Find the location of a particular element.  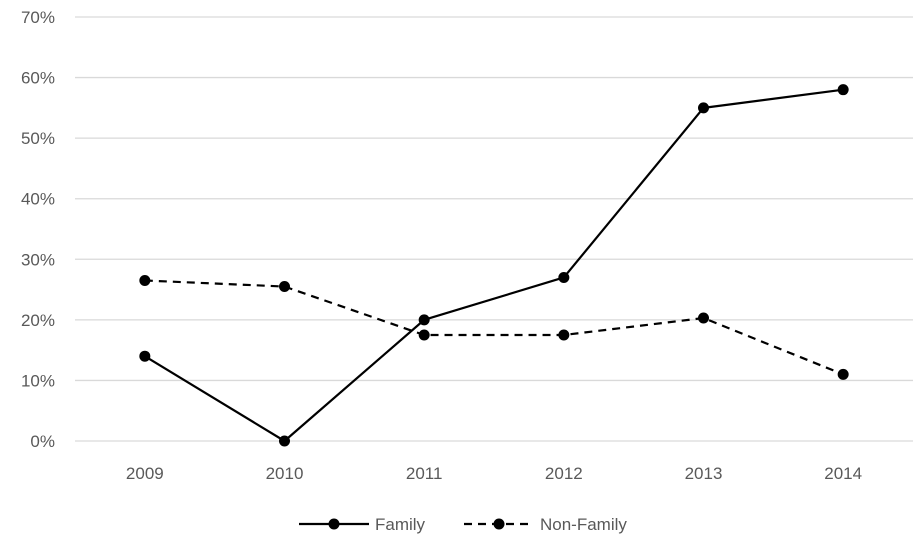

x-axis-ticks: 2009 2010 2011 2012 2013 2014 is located at coordinates (494, 473).